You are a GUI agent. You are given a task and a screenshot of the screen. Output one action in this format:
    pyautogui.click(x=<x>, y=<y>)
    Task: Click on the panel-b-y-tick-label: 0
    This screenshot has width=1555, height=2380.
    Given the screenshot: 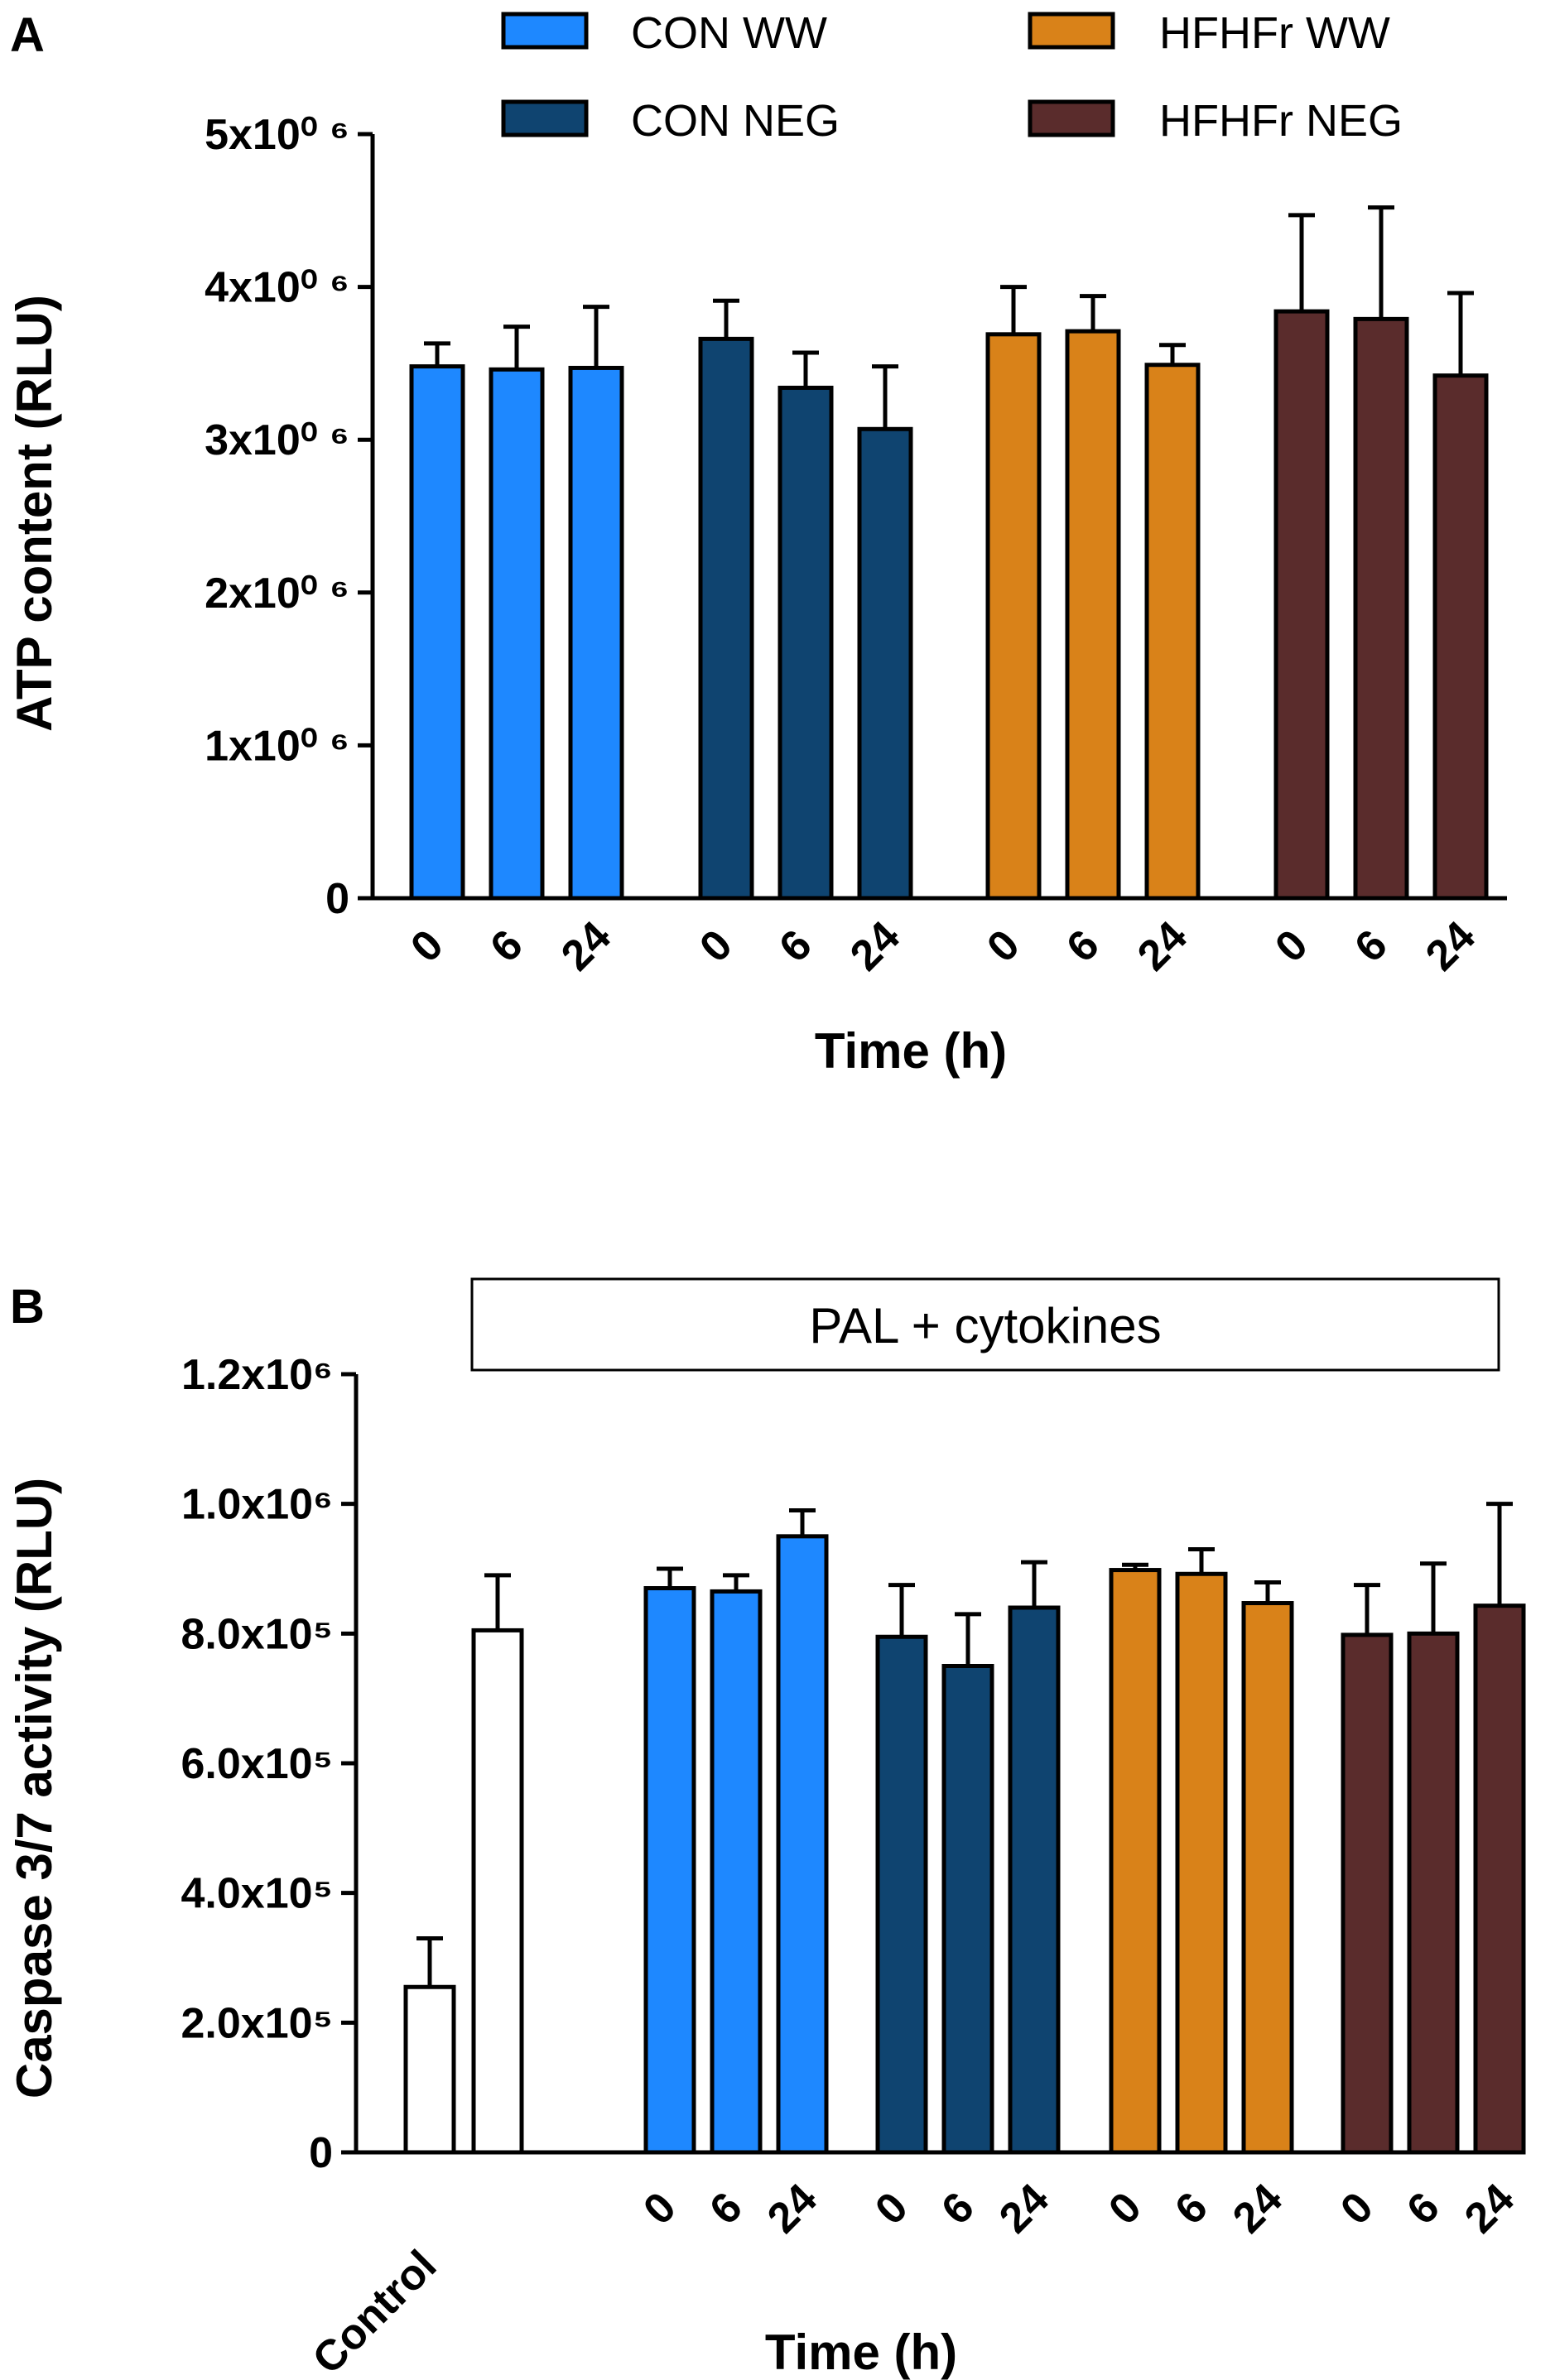 What is the action you would take?
    pyautogui.click(x=321, y=2153)
    